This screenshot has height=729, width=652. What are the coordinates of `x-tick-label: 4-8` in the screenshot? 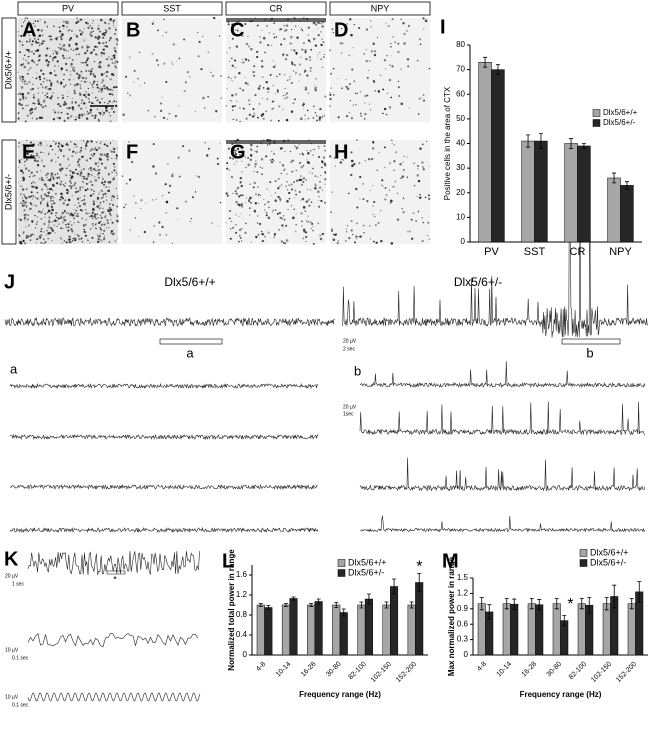 It's located at (482, 667).